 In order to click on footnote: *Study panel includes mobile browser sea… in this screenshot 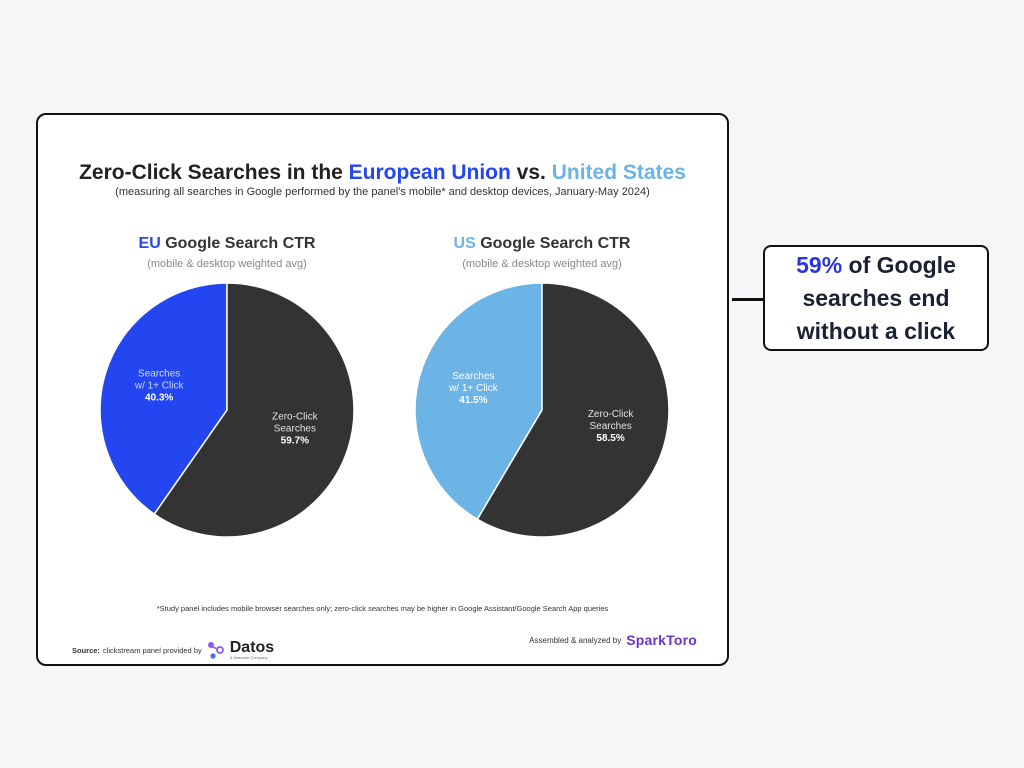, I will do `click(382, 608)`.